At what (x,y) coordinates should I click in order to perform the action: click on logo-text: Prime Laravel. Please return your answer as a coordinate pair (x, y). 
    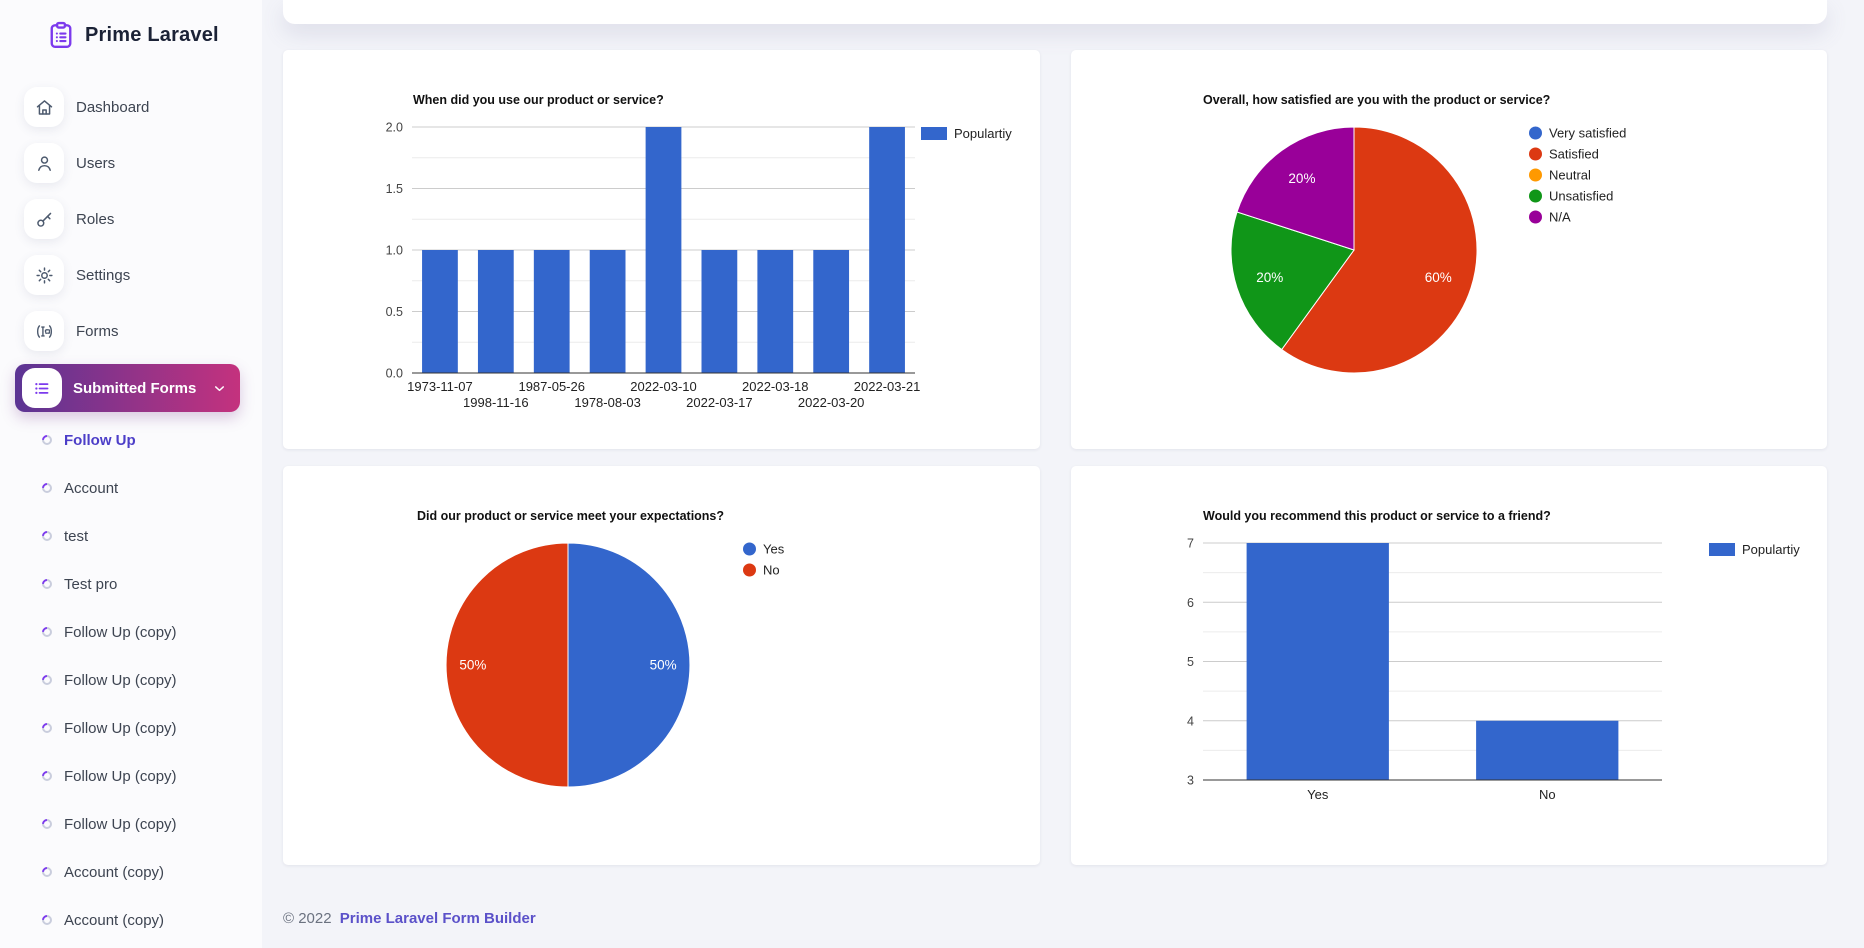
    Looking at the image, I should click on (152, 34).